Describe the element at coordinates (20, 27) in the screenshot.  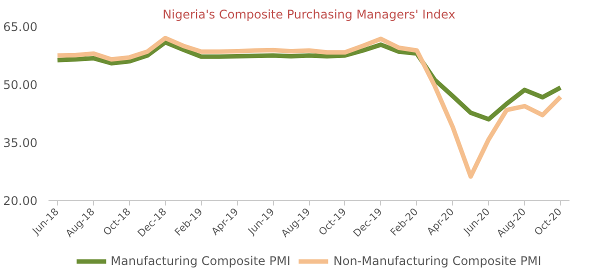
I see `y-tick-label: 65.00` at that location.